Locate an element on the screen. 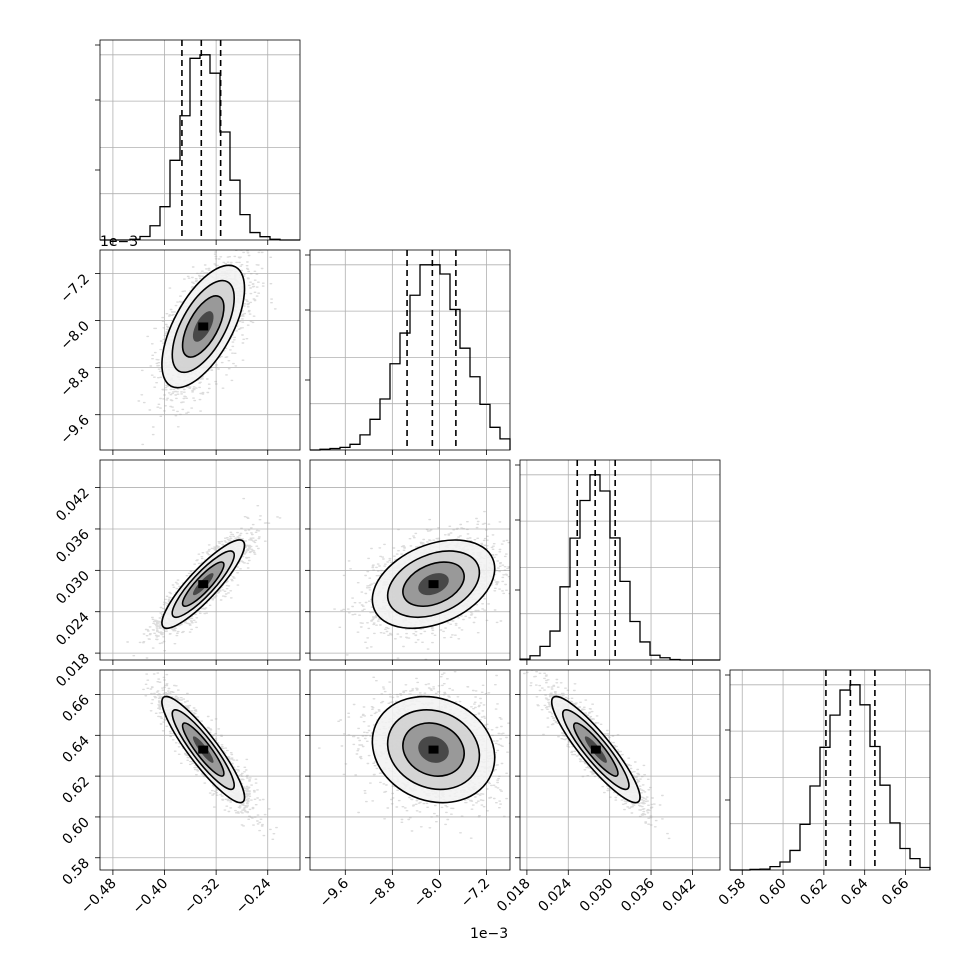 The image size is (970, 970). x-tick-label-p0: −0.24 is located at coordinates (254, 896).